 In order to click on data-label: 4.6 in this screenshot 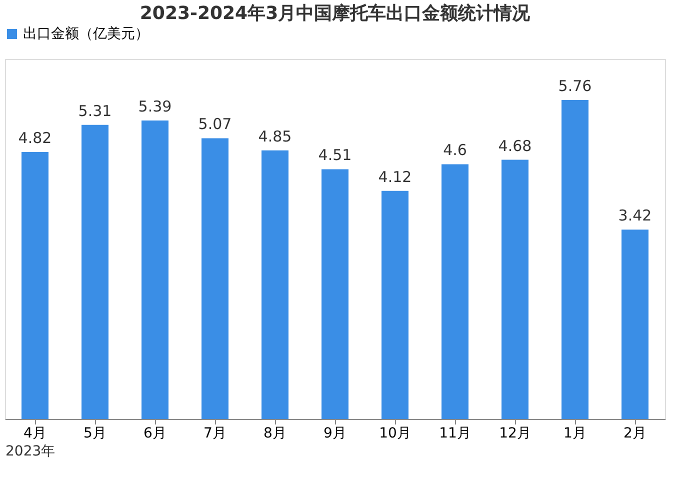, I will do `click(455, 150)`.